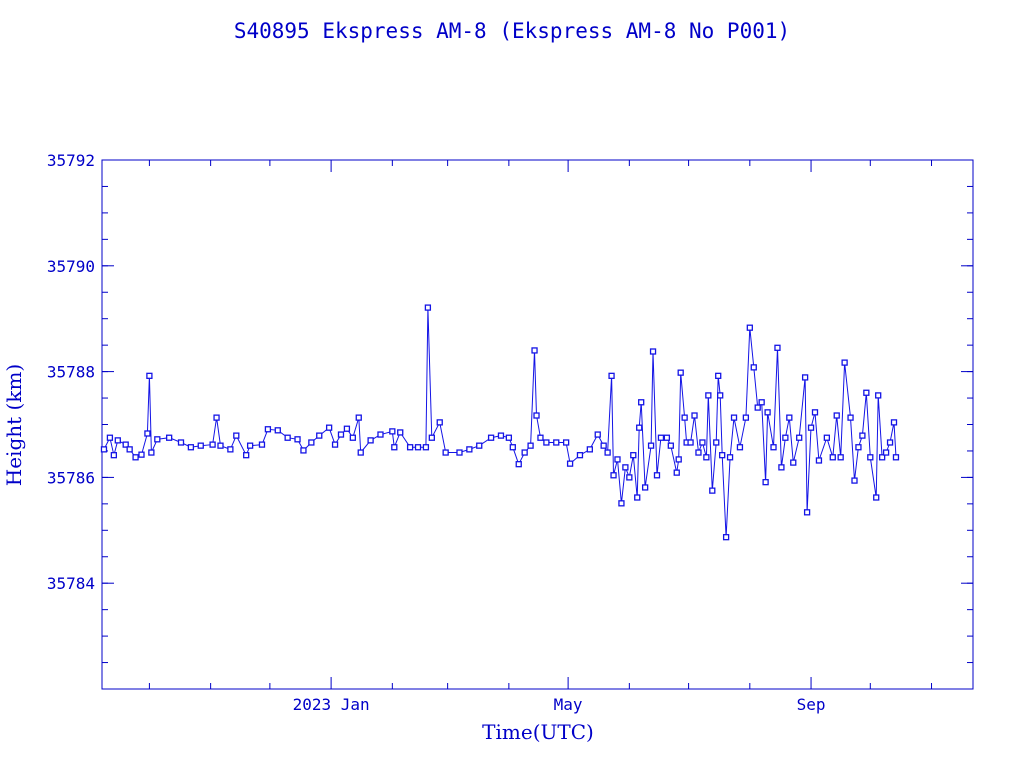 The width and height of the screenshot is (1024, 768). I want to click on y-tick-label: 35788, so click(71, 372).